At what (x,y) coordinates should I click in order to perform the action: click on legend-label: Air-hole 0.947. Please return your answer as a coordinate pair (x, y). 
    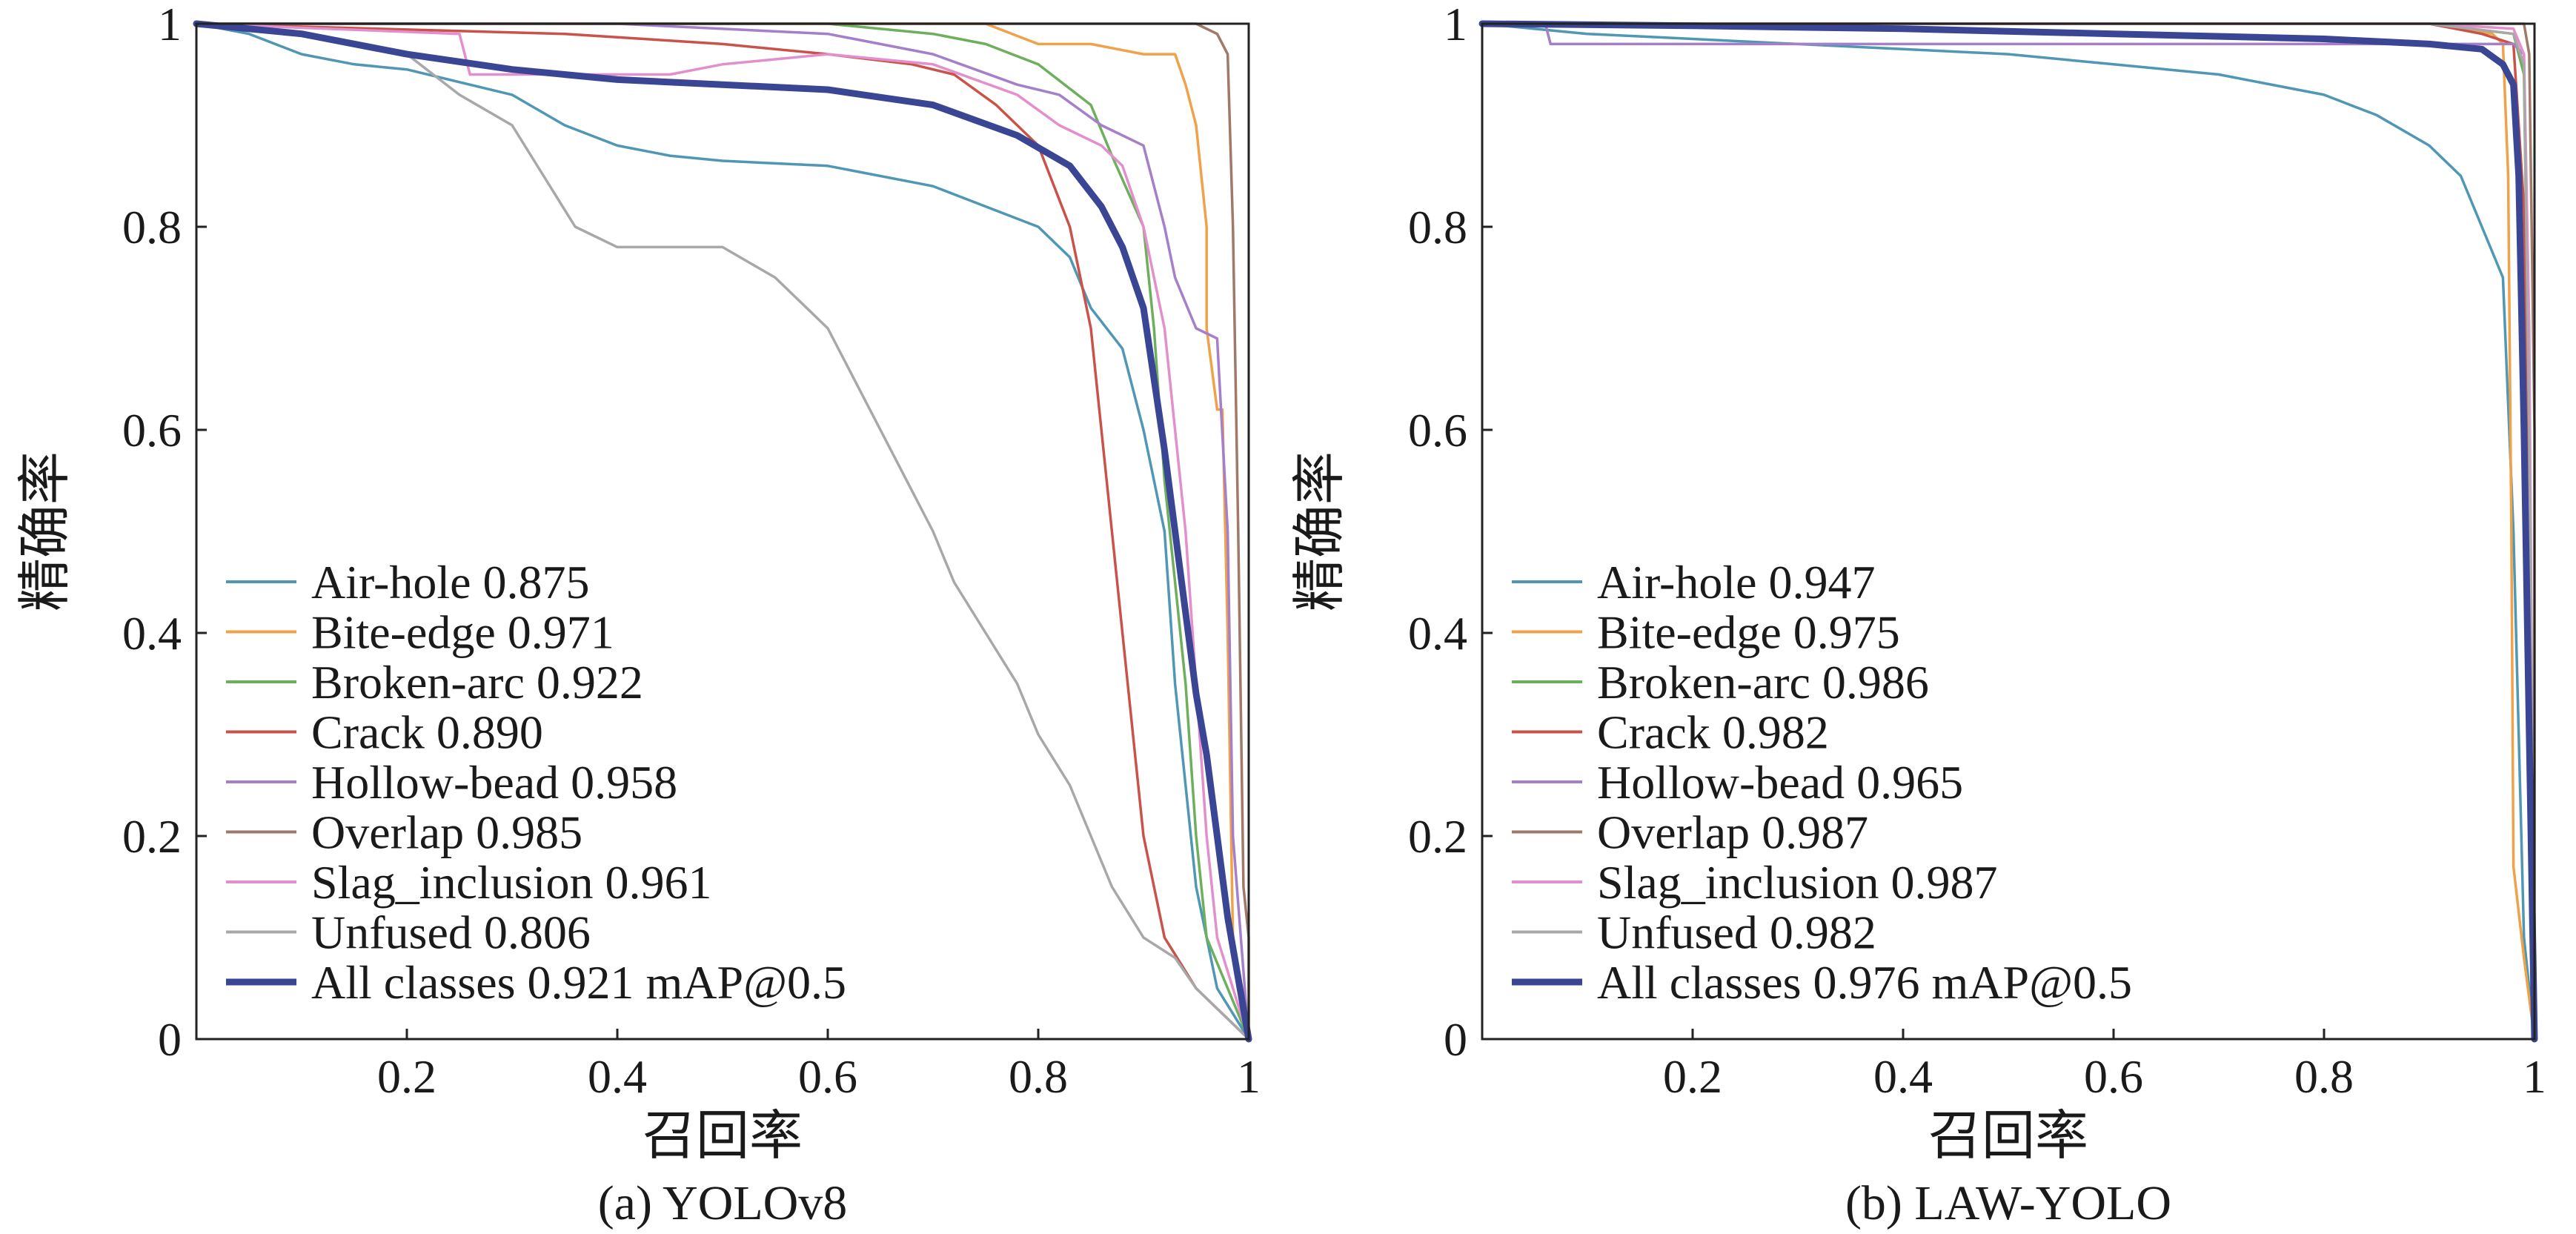
    Looking at the image, I should click on (1736, 582).